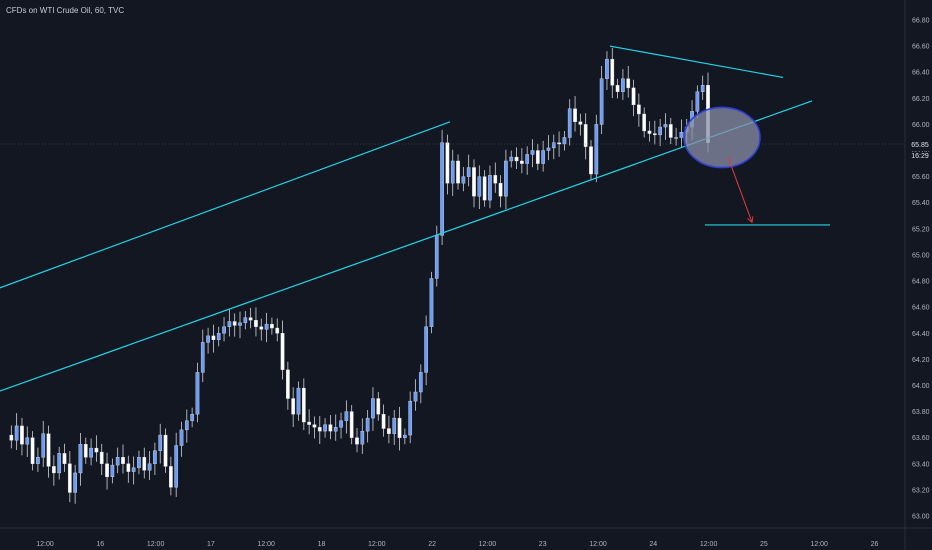  I want to click on price-tick-label: 64.60, so click(921, 308).